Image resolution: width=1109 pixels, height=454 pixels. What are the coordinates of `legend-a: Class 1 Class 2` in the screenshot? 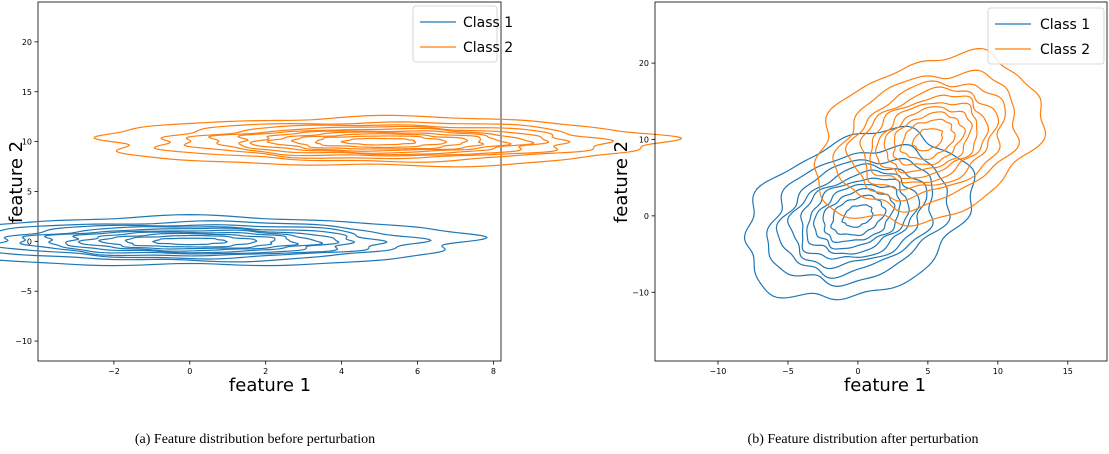 It's located at (462, 34).